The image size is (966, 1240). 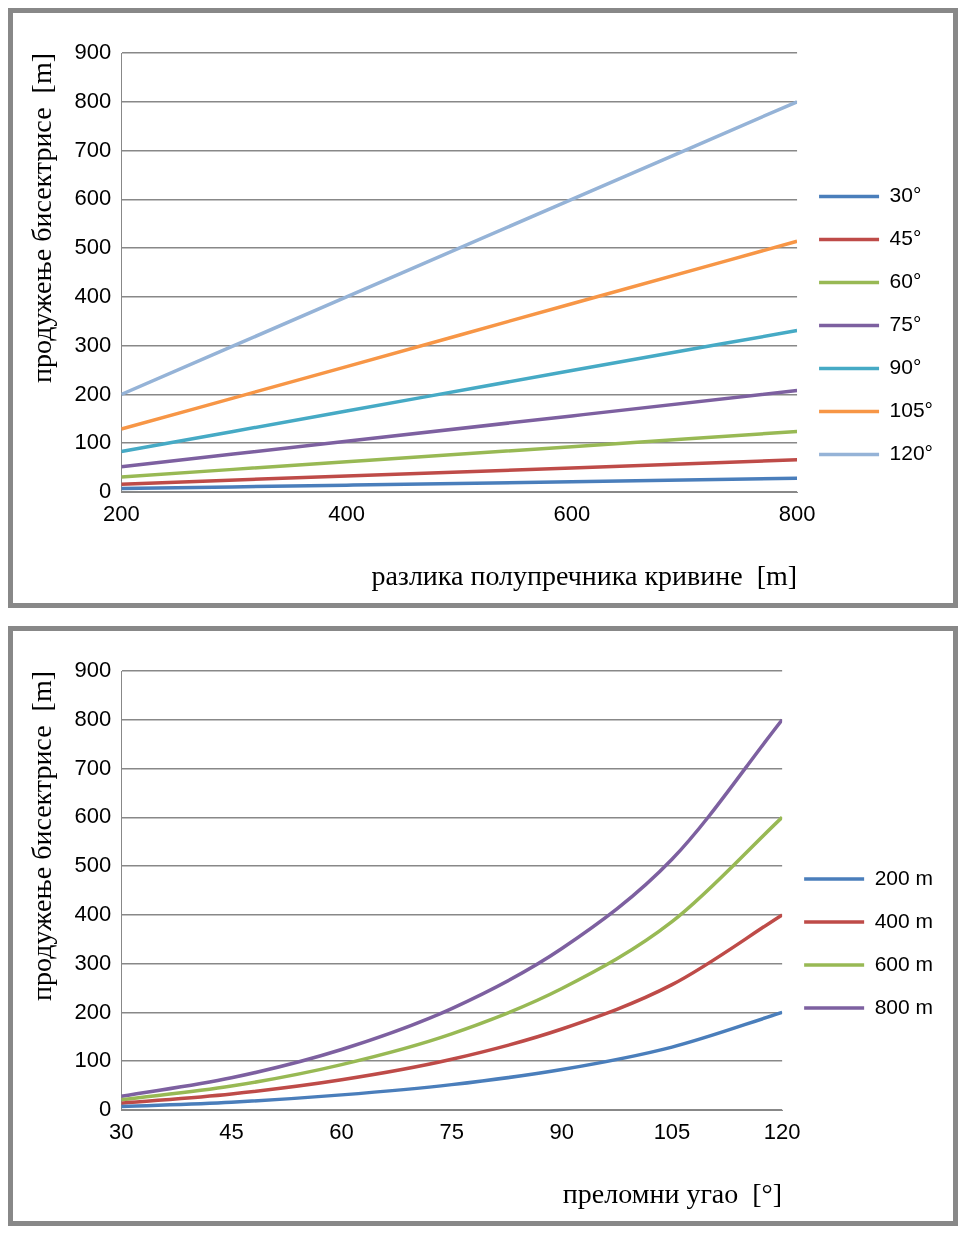 I want to click on x-tick-label: 30, so click(x=121, y=1132).